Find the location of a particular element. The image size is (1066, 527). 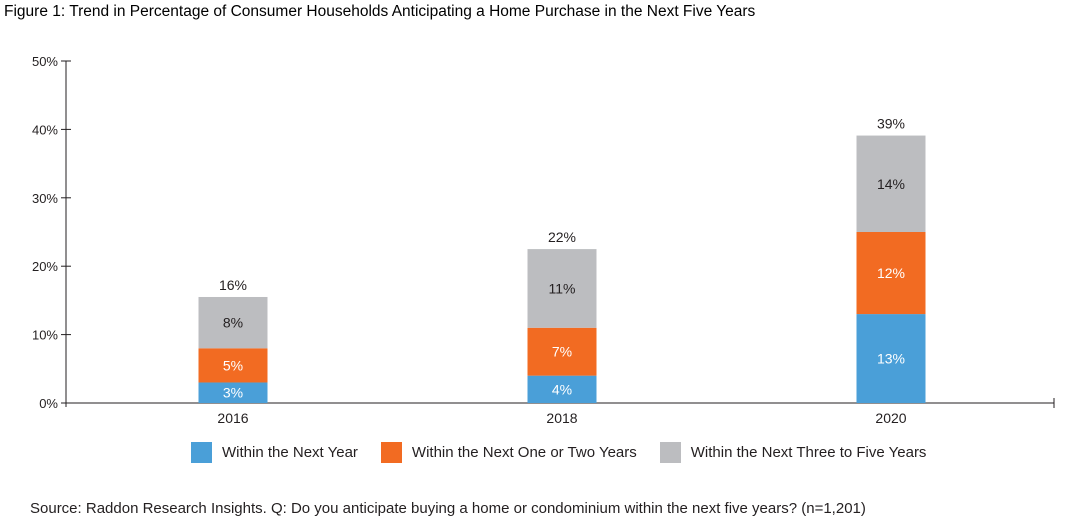

total-label-2020: 39% is located at coordinates (891, 124).